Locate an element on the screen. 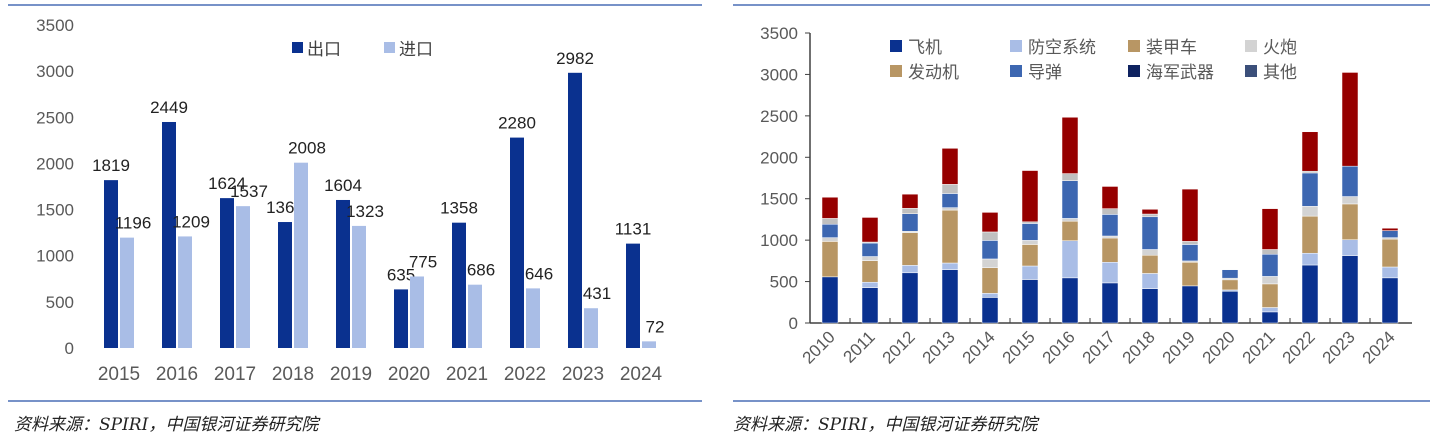 The image size is (1439, 439). data-label: 686 is located at coordinates (481, 270).